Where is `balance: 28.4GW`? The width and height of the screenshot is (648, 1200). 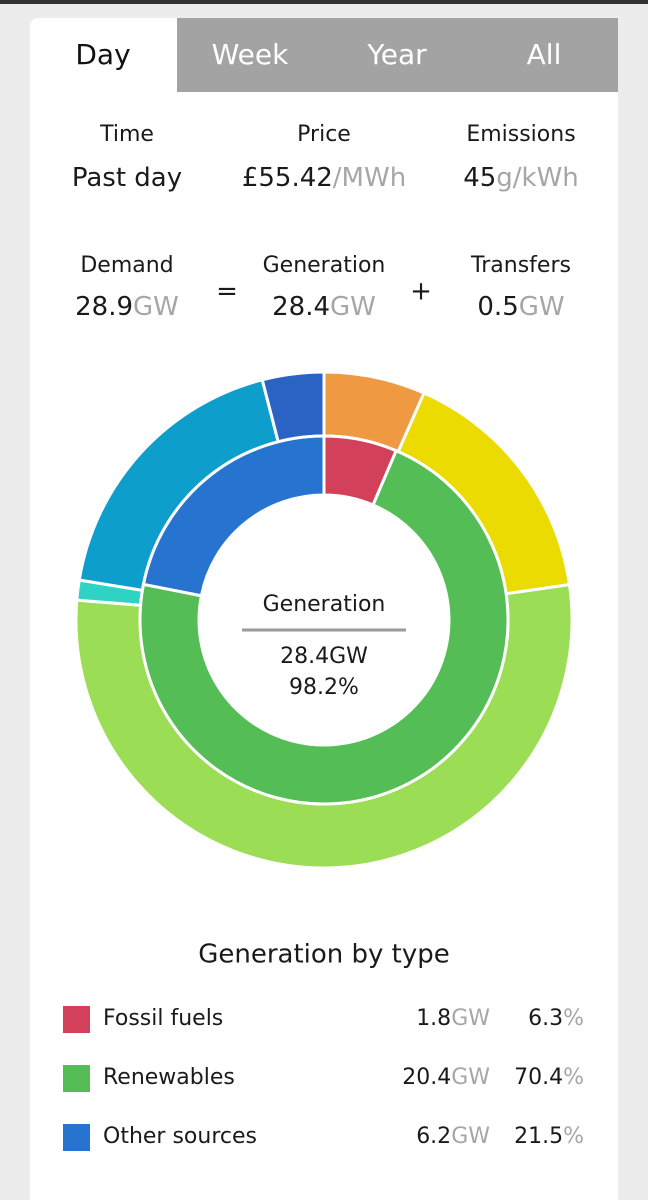
balance: 28.4GW is located at coordinates (324, 307).